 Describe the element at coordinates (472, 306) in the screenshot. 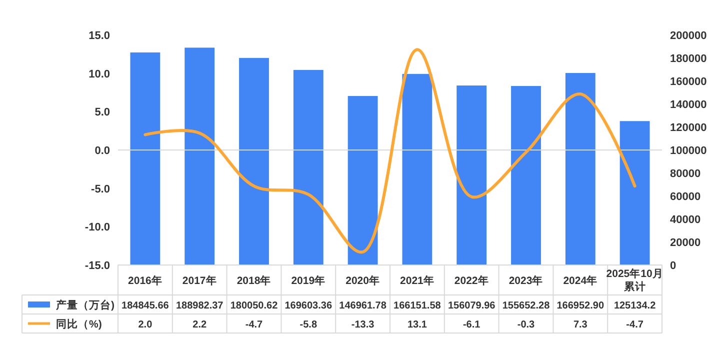

I see `data-label: 156079.96` at that location.